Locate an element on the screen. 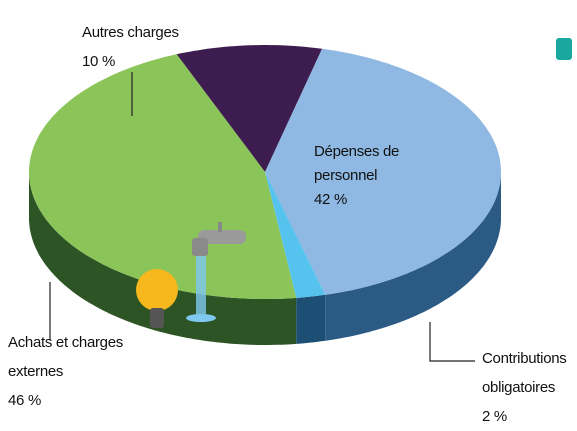 Image resolution: width=577 pixels, height=431 pixels. bulb-icon is located at coordinates (157, 290).